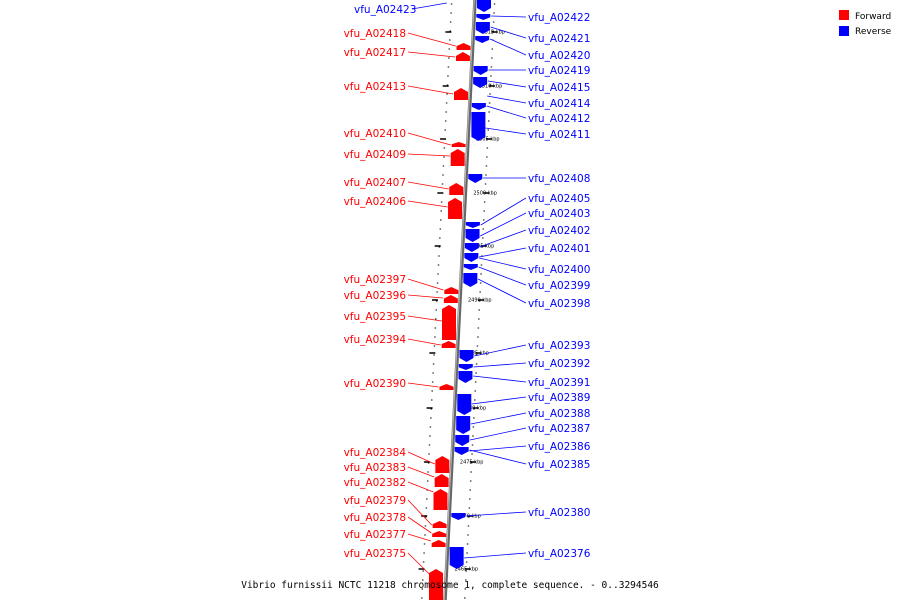 The width and height of the screenshot is (900, 600). What do you see at coordinates (559, 304) in the screenshot?
I see `reverse-gene-label: vfu_A02398` at bounding box center [559, 304].